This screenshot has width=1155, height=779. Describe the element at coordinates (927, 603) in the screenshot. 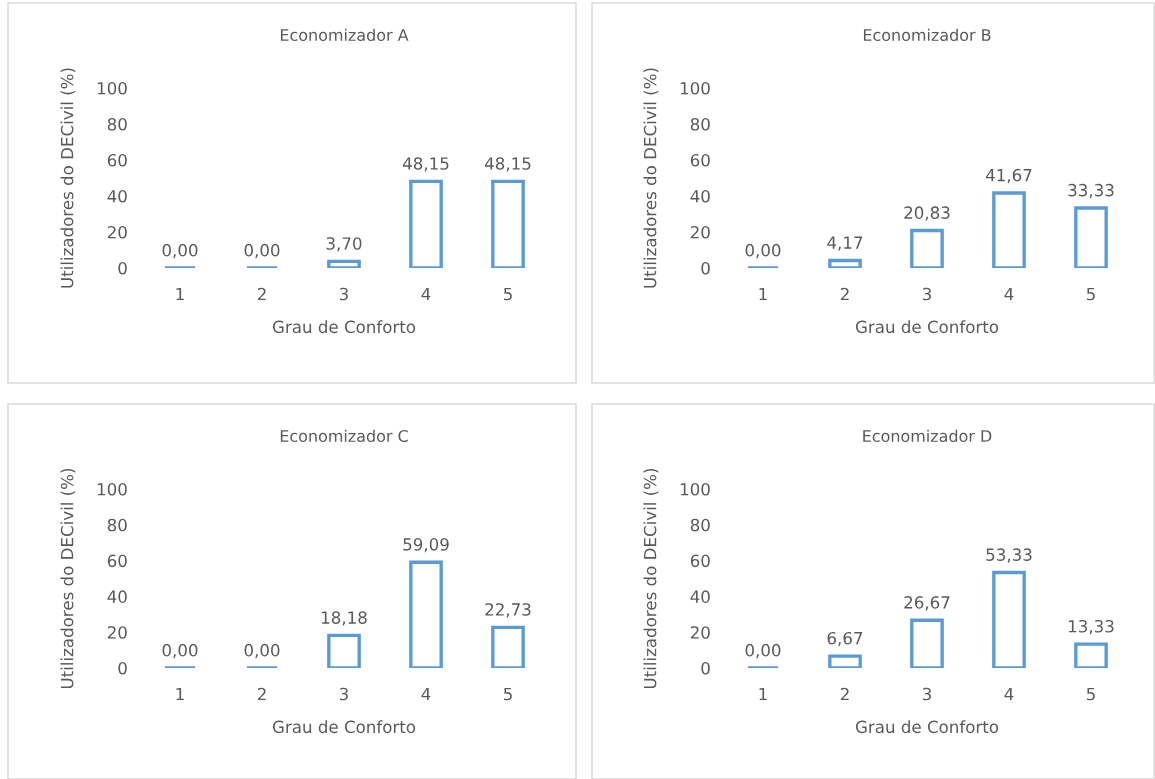

I see `data-label: 26,67` at that location.